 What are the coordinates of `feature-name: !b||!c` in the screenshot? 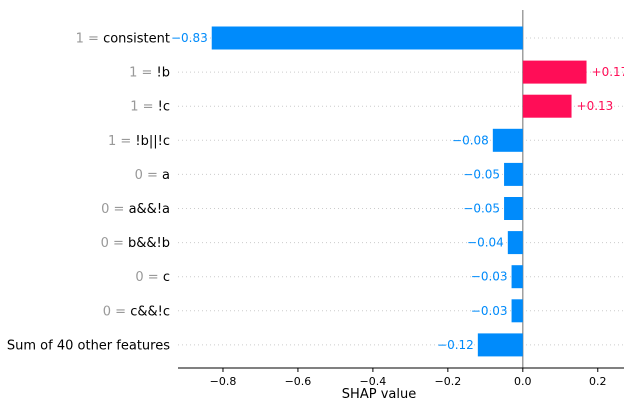 It's located at (152, 141).